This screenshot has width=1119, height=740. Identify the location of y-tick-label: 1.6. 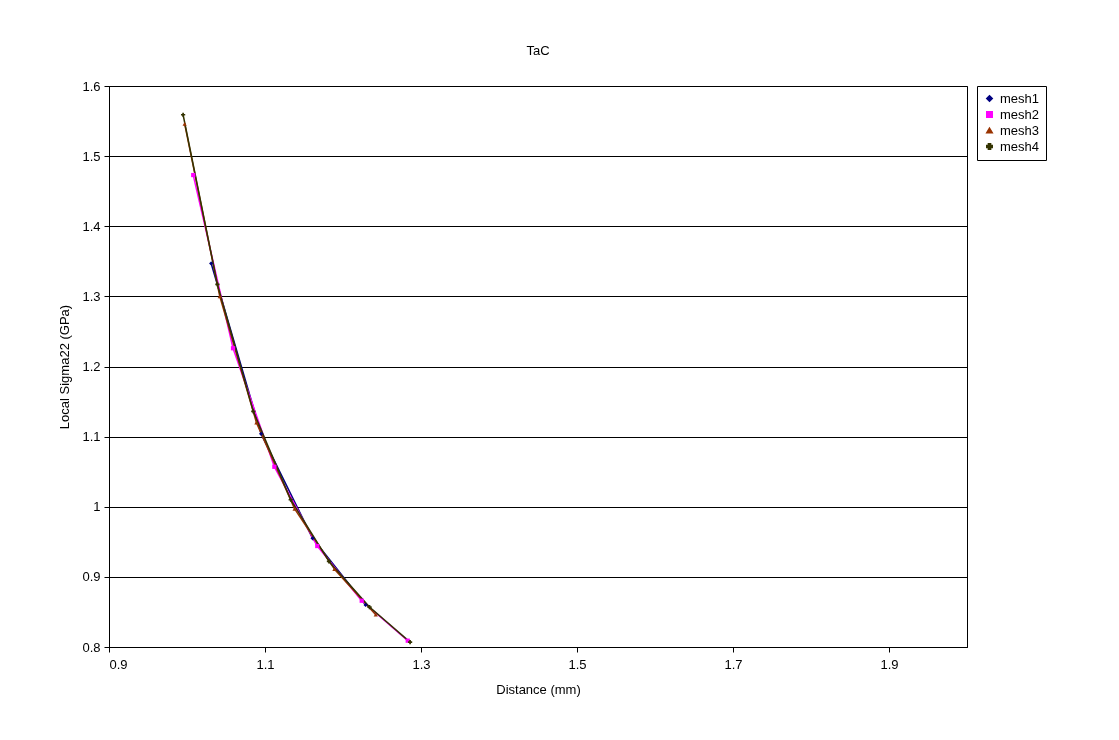
(91, 86).